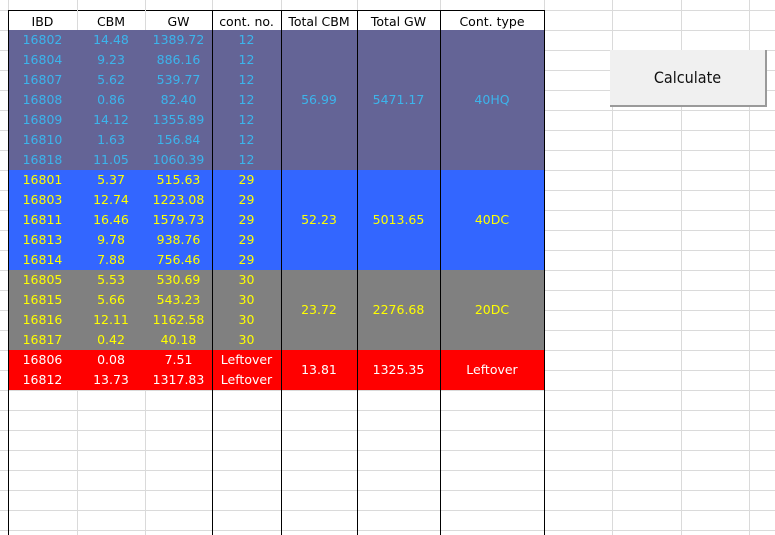 Image resolution: width=775 pixels, height=535 pixels. I want to click on table-cell: 16804, so click(42, 60).